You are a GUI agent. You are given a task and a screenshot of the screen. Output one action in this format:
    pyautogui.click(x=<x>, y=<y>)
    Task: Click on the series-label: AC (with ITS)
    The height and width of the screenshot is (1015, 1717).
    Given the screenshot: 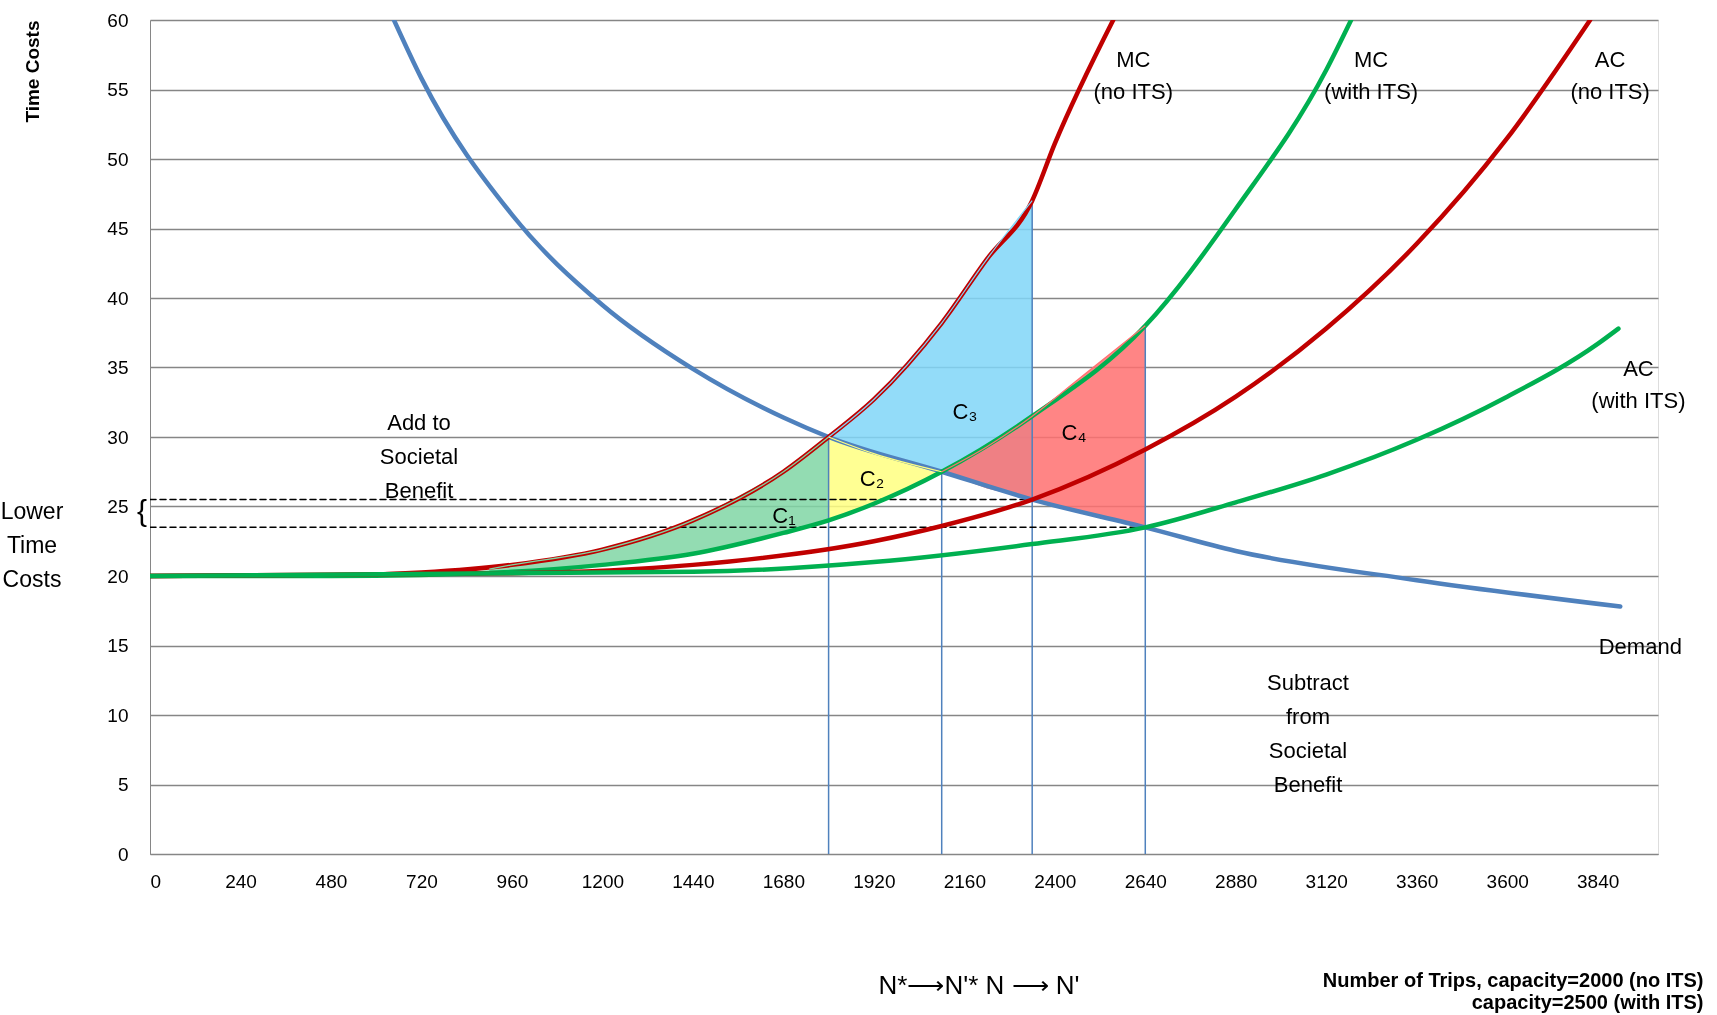 What is the action you would take?
    pyautogui.click(x=1638, y=384)
    